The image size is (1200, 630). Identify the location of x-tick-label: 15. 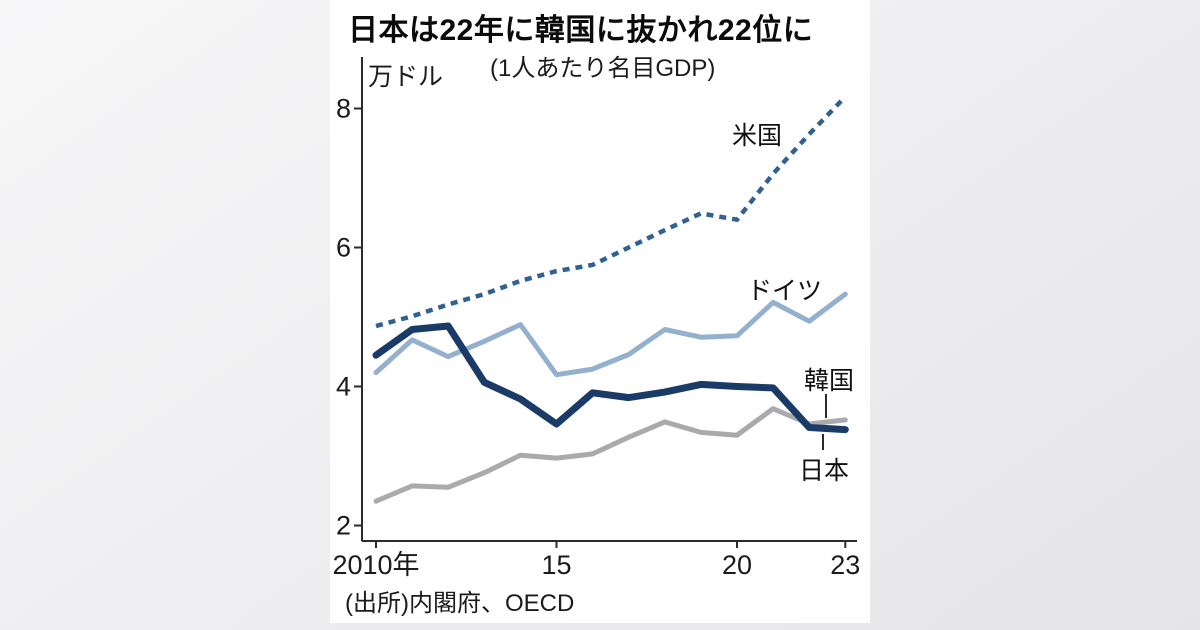
(556, 565).